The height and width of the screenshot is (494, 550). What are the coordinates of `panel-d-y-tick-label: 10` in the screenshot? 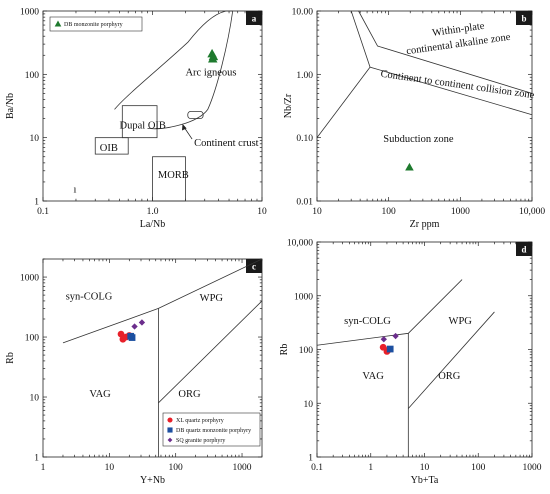 It's located at (309, 405).